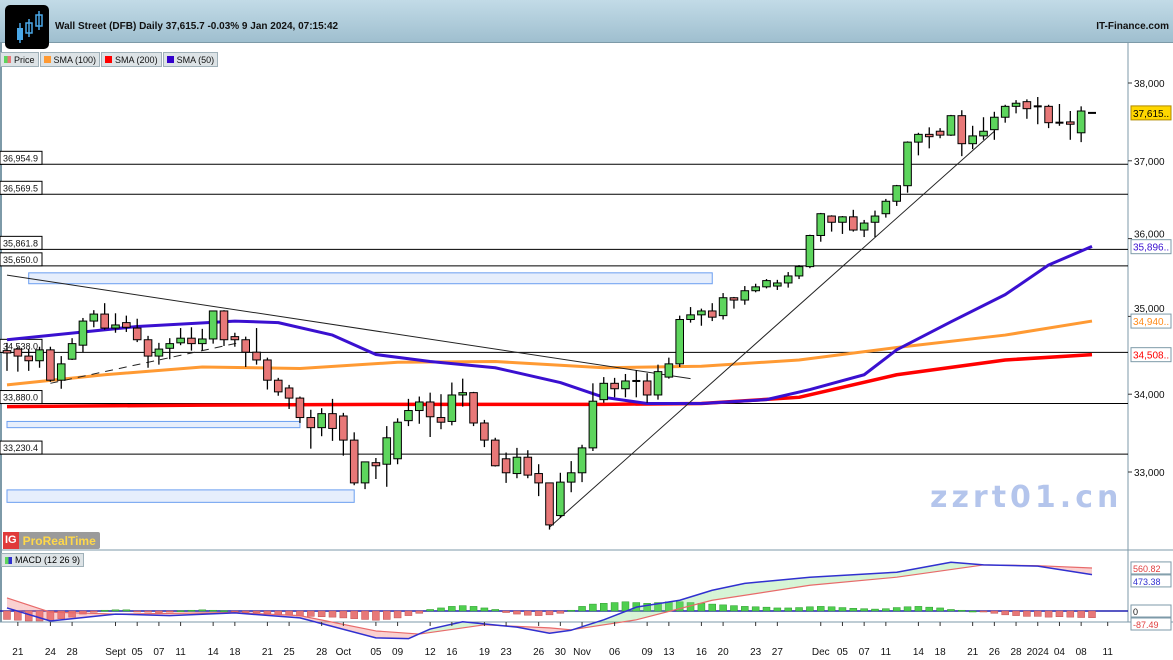 Image resolution: width=1173 pixels, height=660 pixels. What do you see at coordinates (18, 652) in the screenshot?
I see `time-tick-label: 21` at bounding box center [18, 652].